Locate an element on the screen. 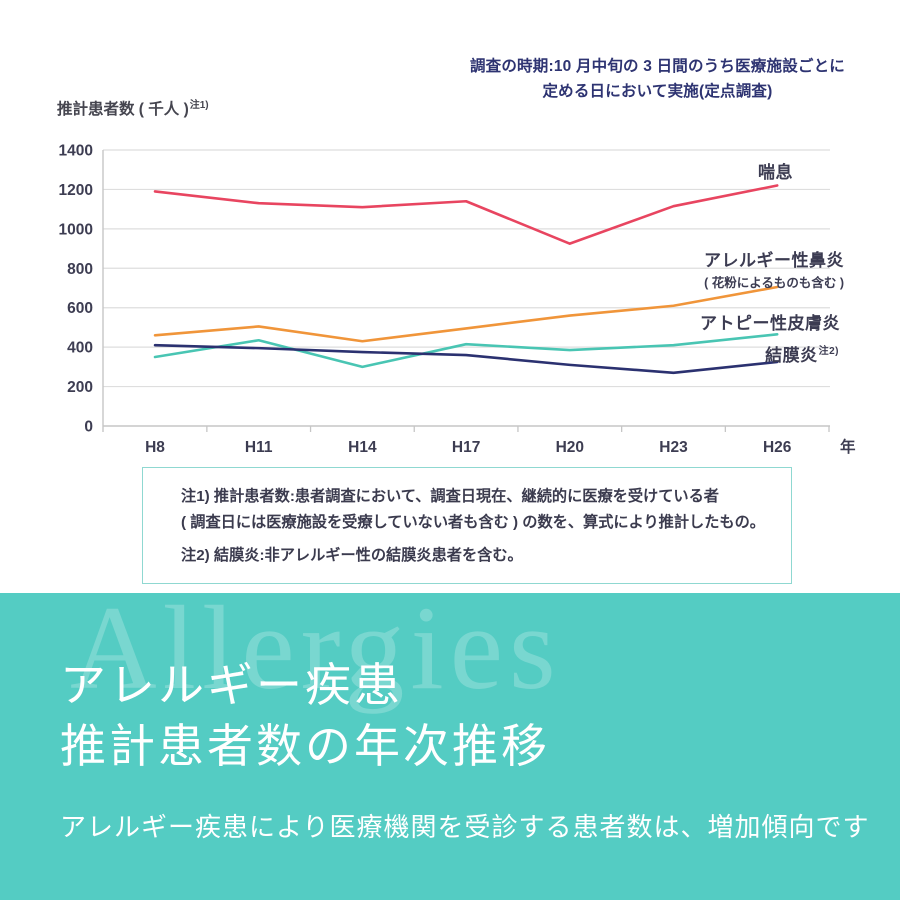  svg-text: 800 is located at coordinates (80, 269).